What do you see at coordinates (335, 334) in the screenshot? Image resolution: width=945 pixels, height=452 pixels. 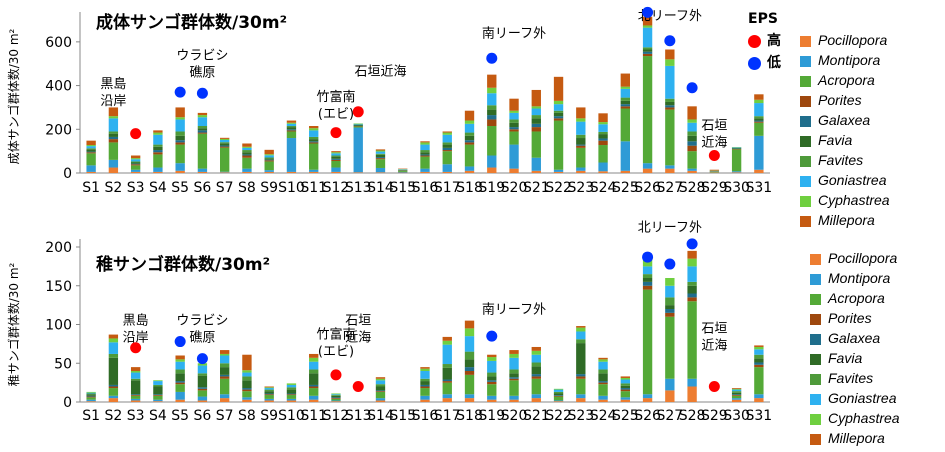 I see `annotation-label: 竹富南` at bounding box center [335, 334].